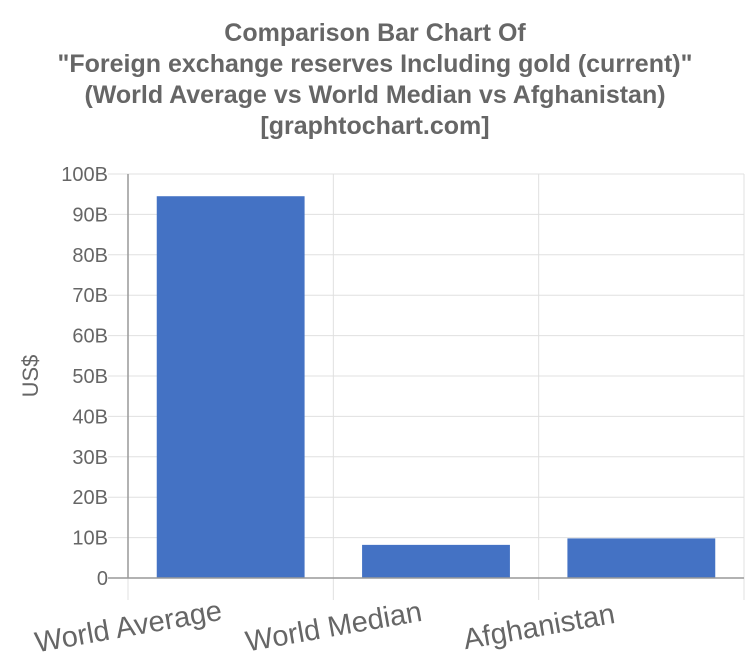 The height and width of the screenshot is (666, 750). I want to click on y-tick-labels: 0 10B 20B 30B 40B 50B 60B 70B 80B 90B 100B, so click(84, 377).